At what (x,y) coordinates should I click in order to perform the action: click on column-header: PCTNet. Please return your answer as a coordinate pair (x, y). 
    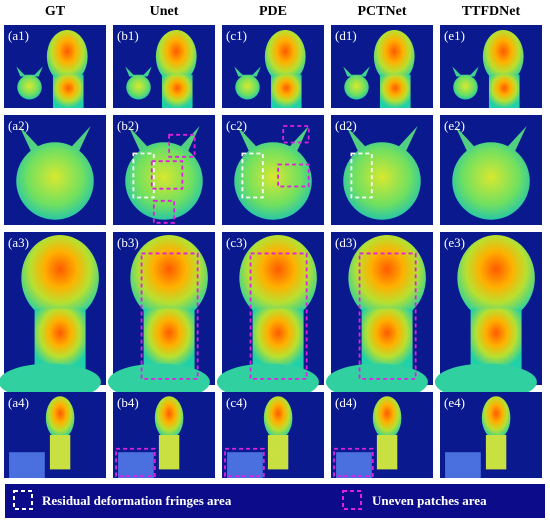
    Looking at the image, I should click on (382, 11).